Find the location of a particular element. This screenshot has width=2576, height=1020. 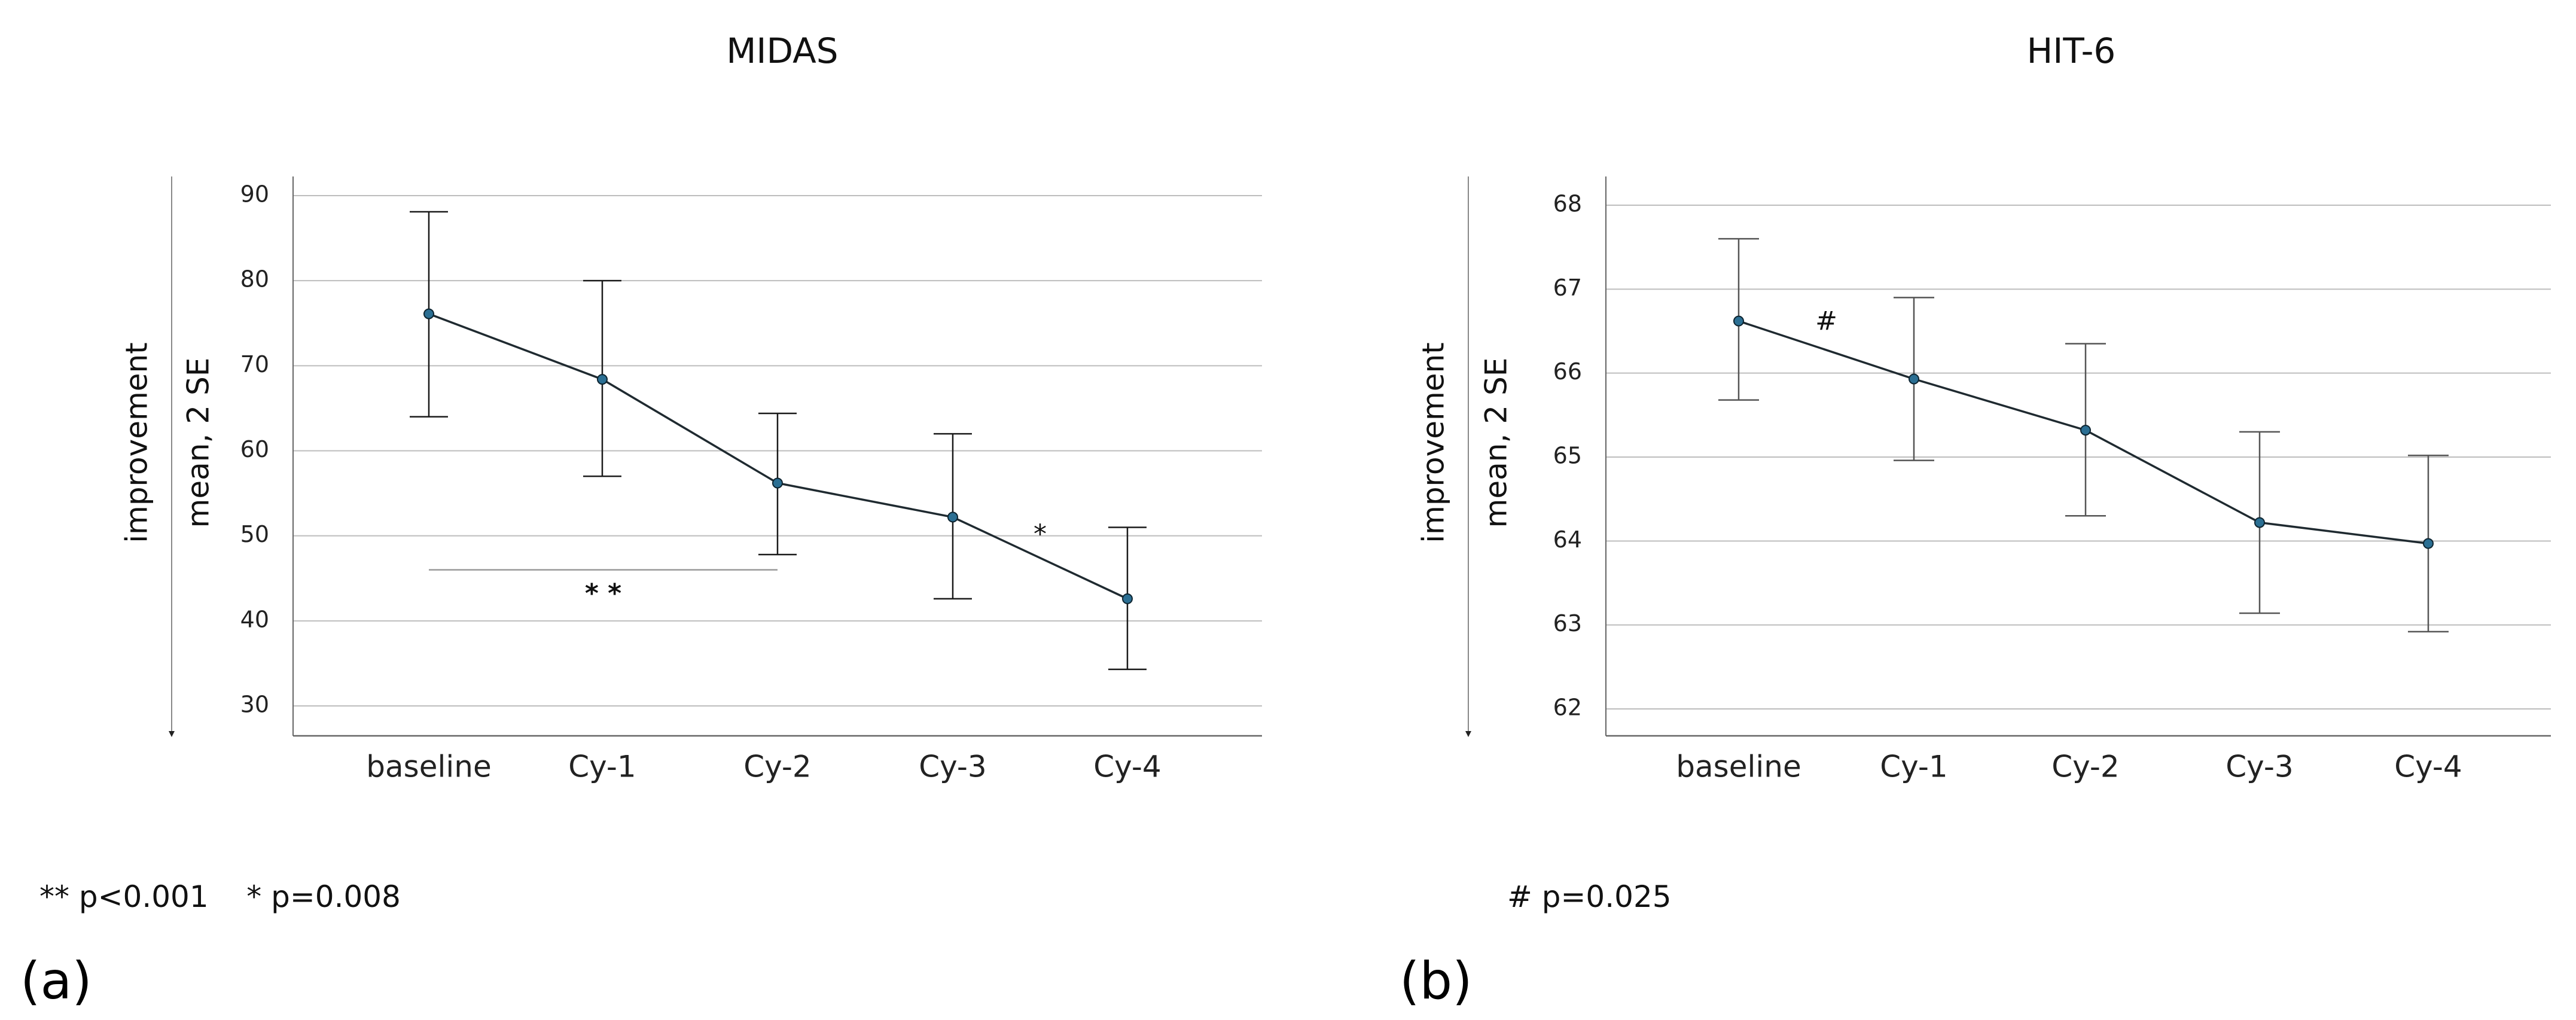

chart-title: MIDAS is located at coordinates (782, 51).